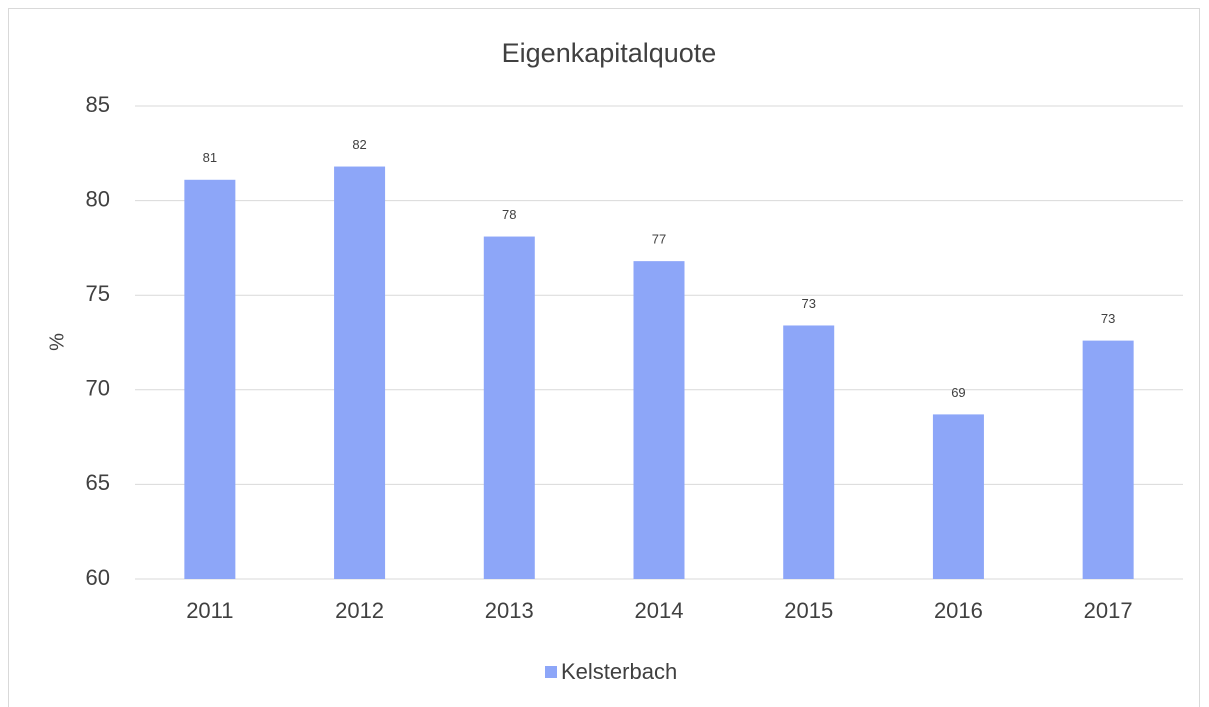 This screenshot has width=1209, height=707. I want to click on y-tick-label: 60, so click(98, 577).